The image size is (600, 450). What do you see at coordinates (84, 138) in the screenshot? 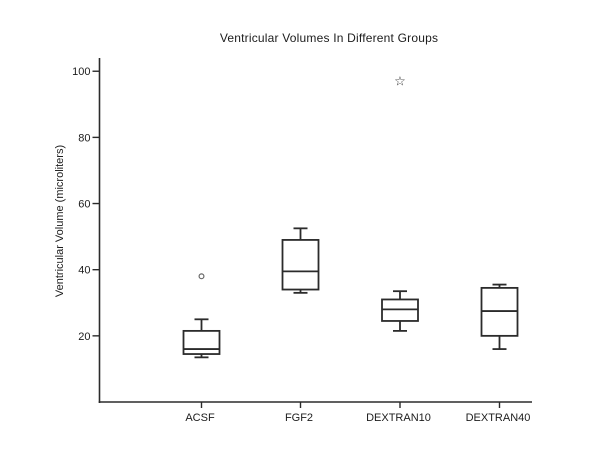
I see `y-tick-label: 80` at bounding box center [84, 138].